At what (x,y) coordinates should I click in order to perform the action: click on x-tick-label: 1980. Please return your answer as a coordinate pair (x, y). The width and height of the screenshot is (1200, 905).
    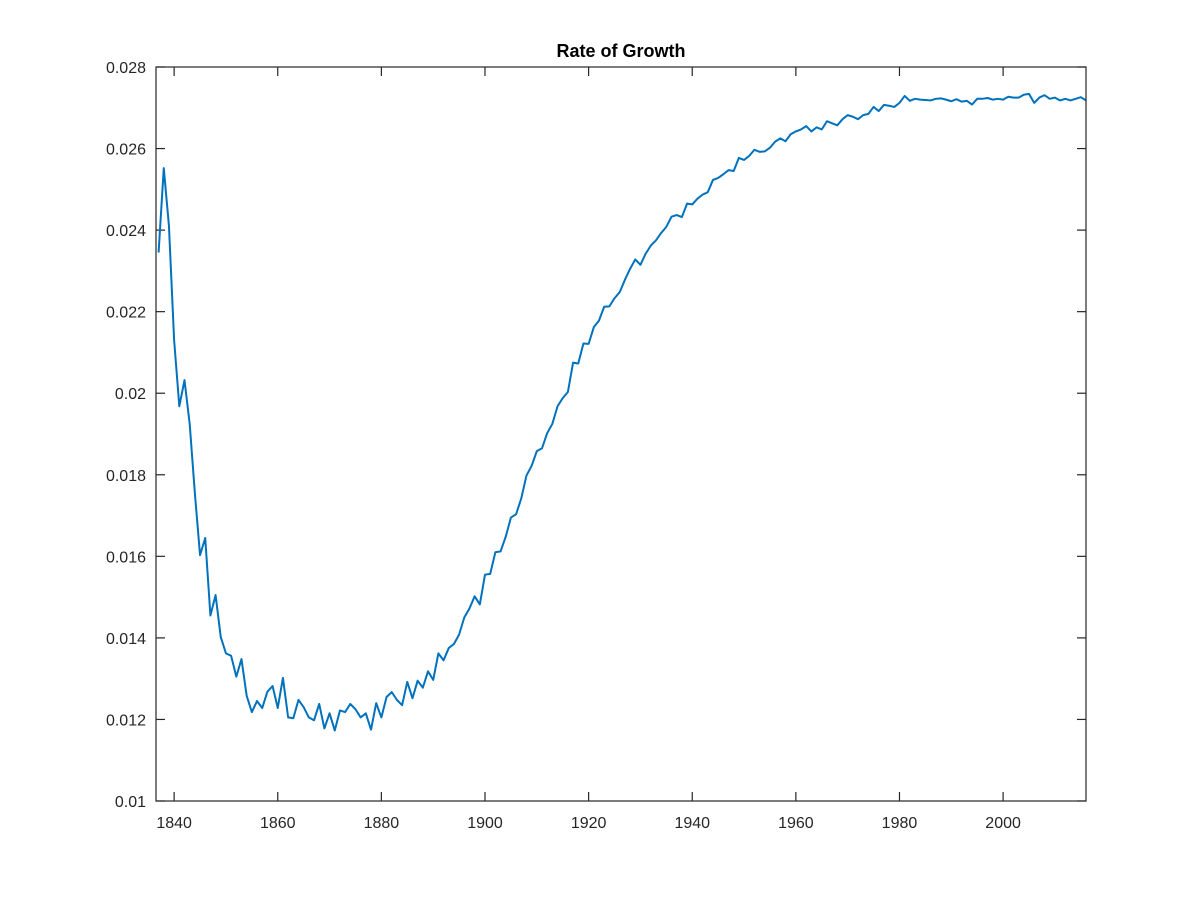
    Looking at the image, I should click on (900, 823).